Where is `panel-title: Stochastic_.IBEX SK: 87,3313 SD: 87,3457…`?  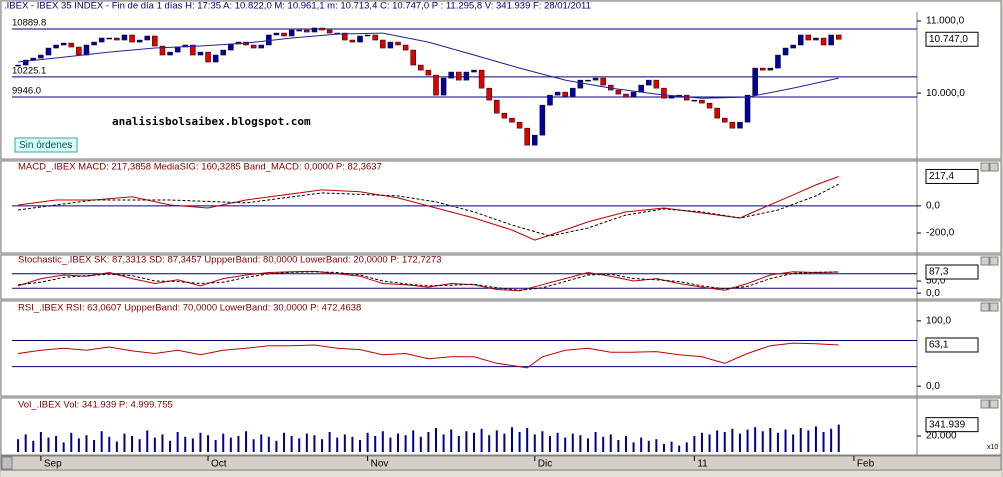 panel-title: Stochastic_.IBEX SK: 87,3313 SD: 87,3457… is located at coordinates (230, 260).